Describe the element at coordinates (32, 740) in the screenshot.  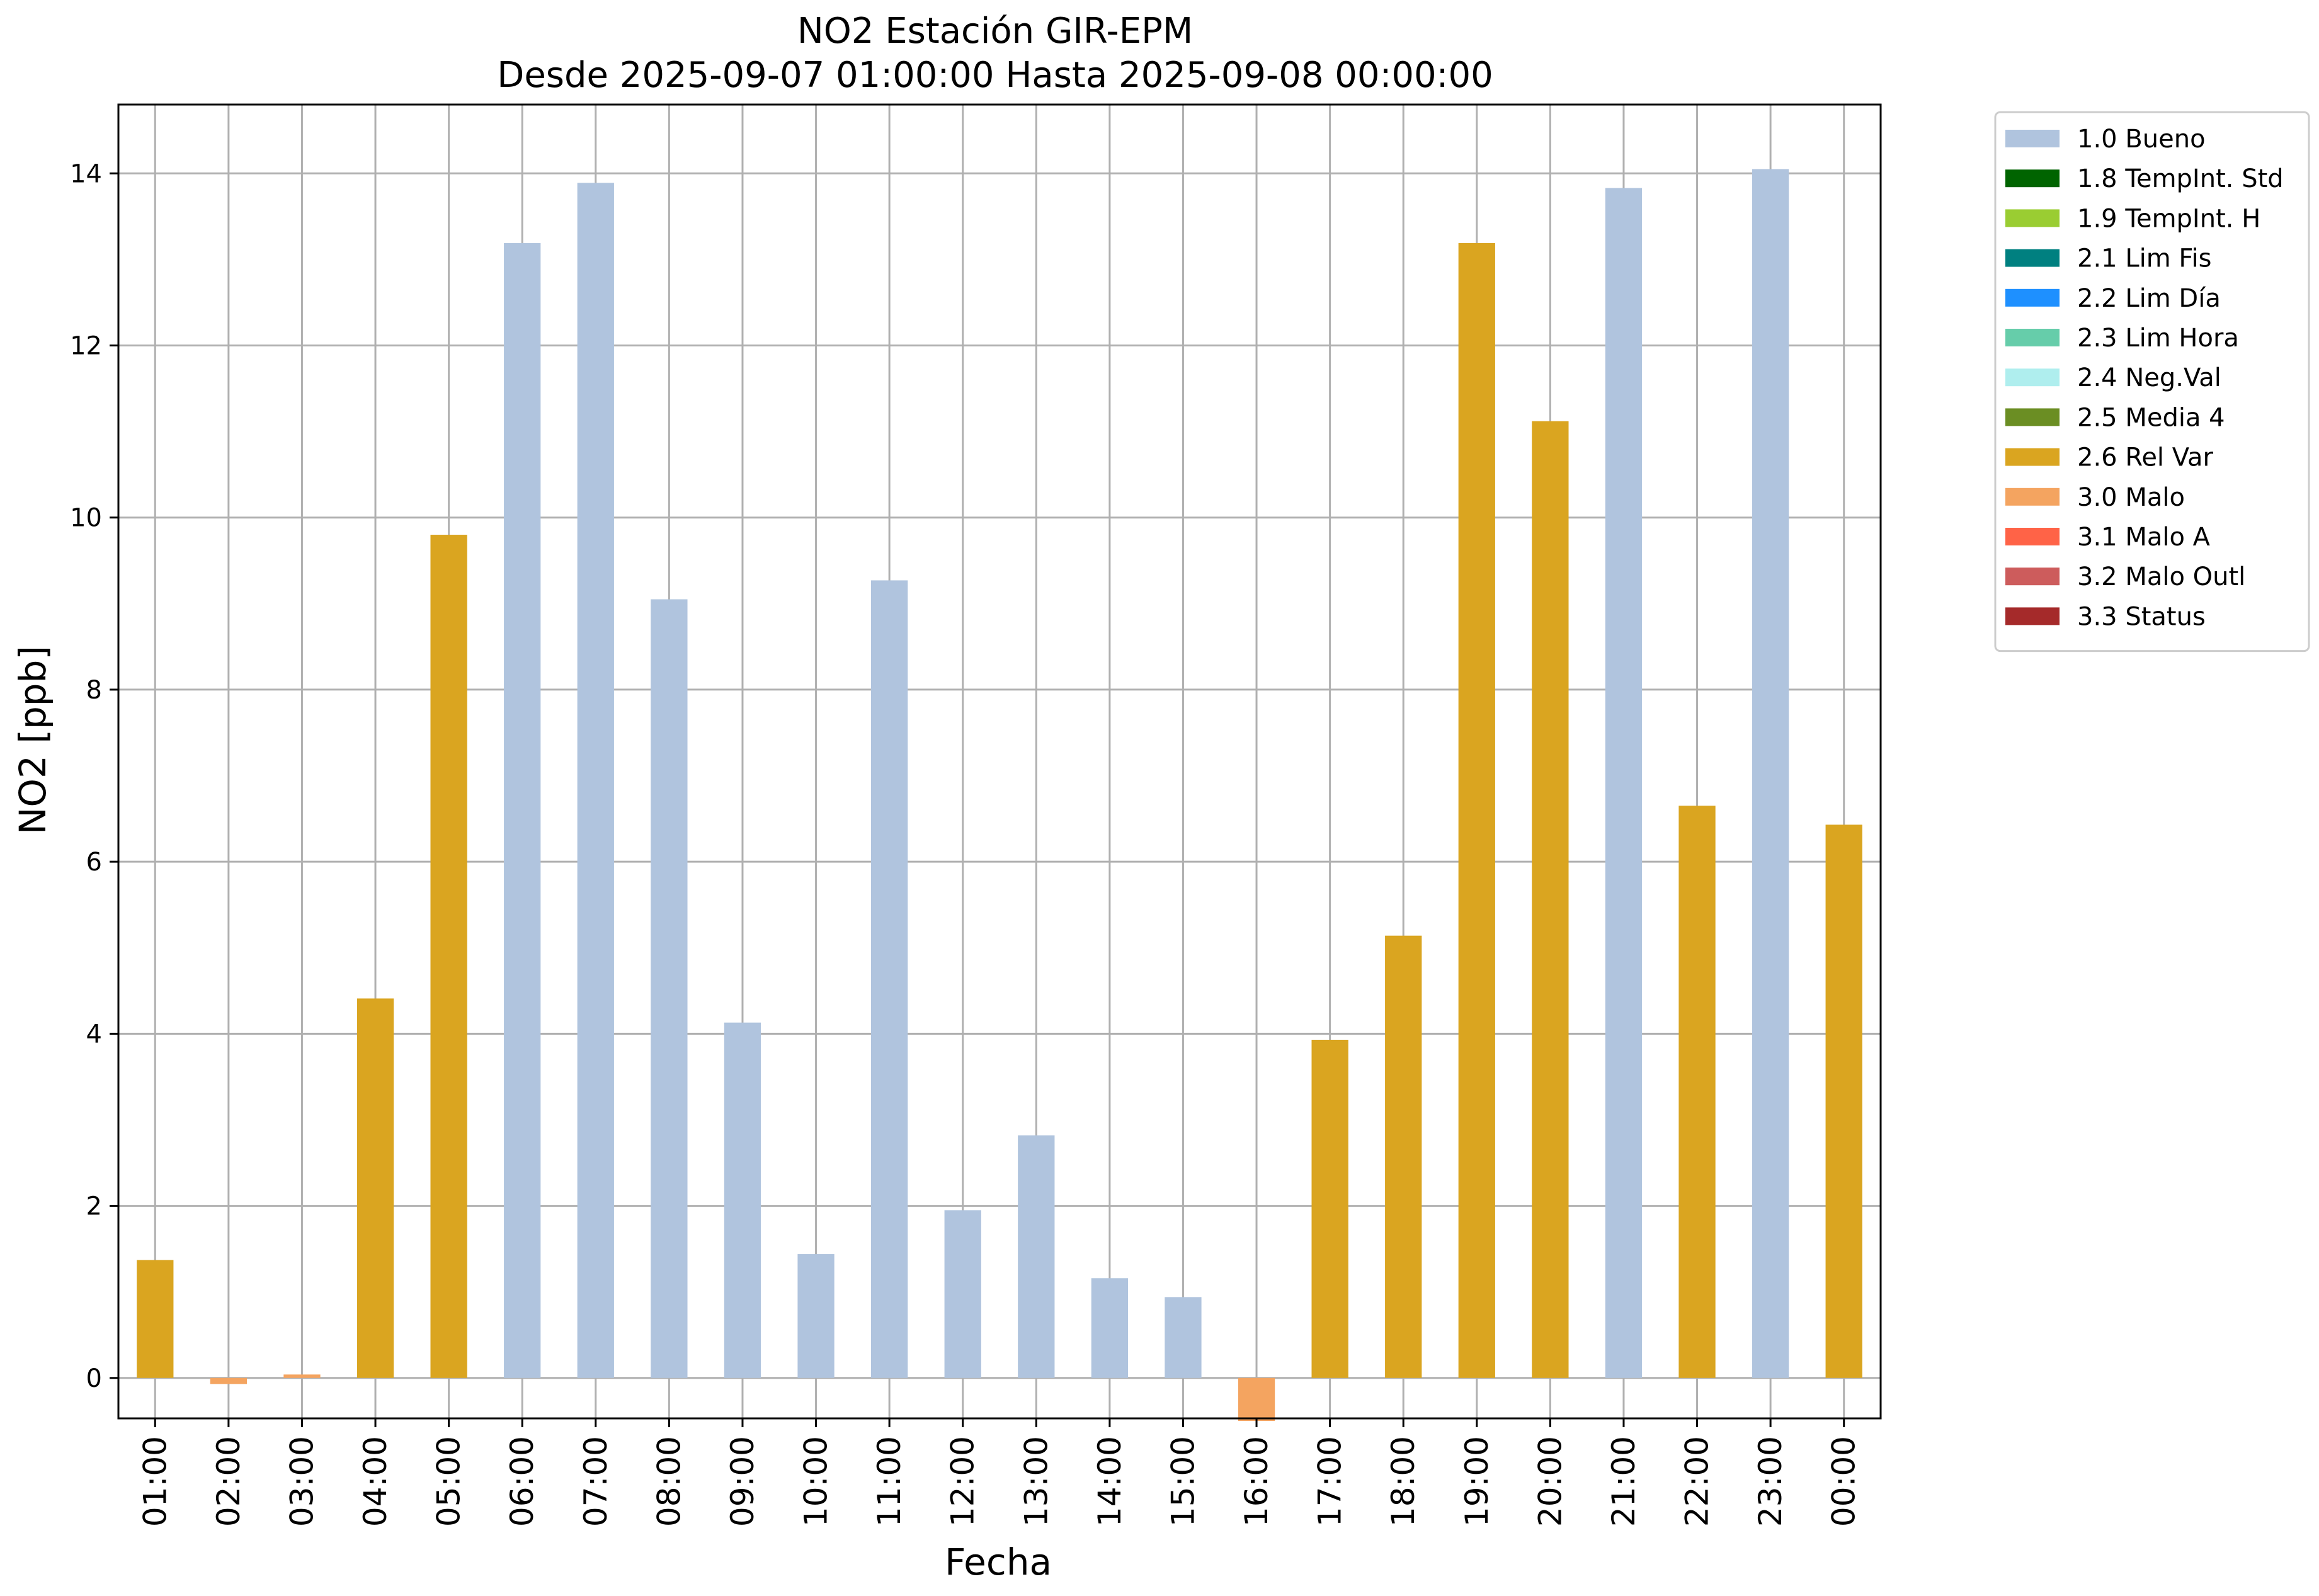
I see `y-axis-label: NO2 [ppb]` at that location.